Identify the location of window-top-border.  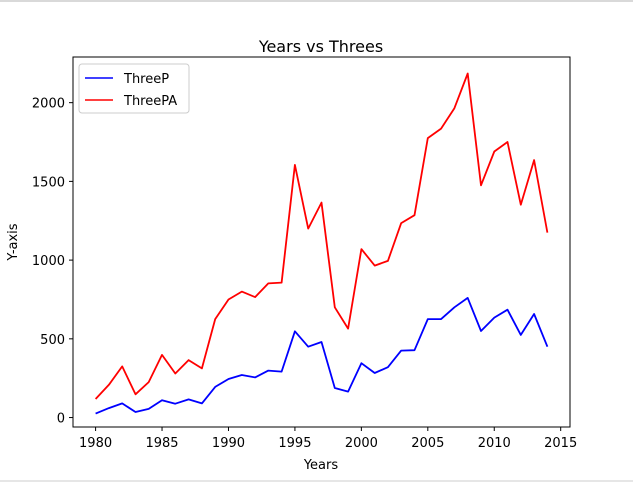
(316, 1).